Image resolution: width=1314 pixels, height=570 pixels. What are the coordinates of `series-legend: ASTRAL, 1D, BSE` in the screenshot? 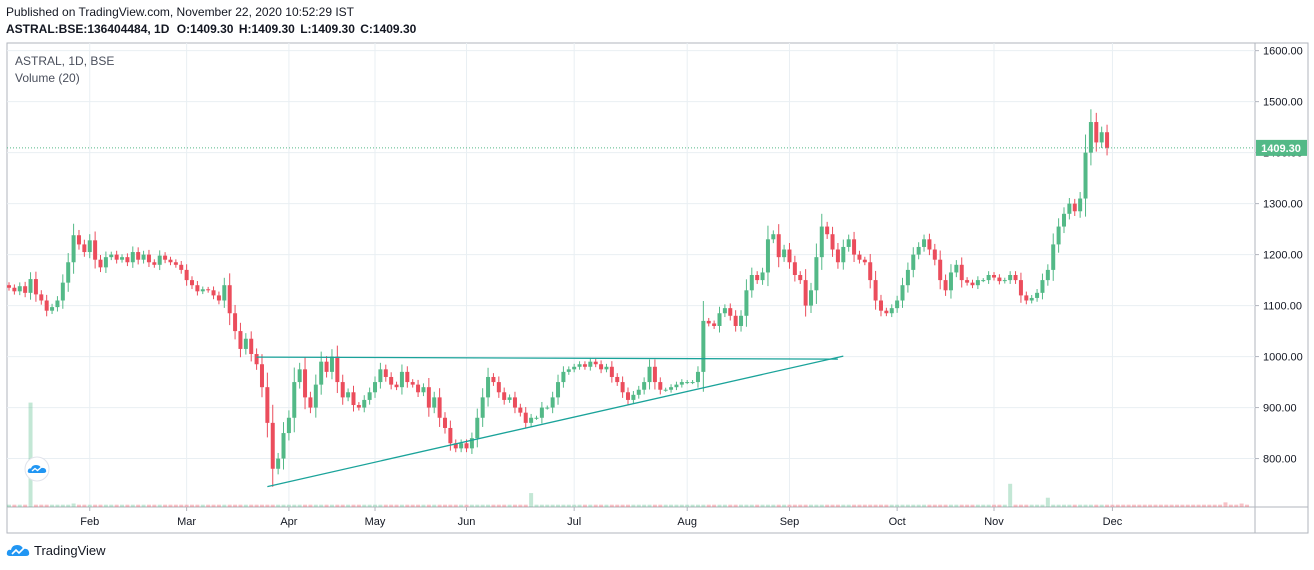 It's located at (65, 61).